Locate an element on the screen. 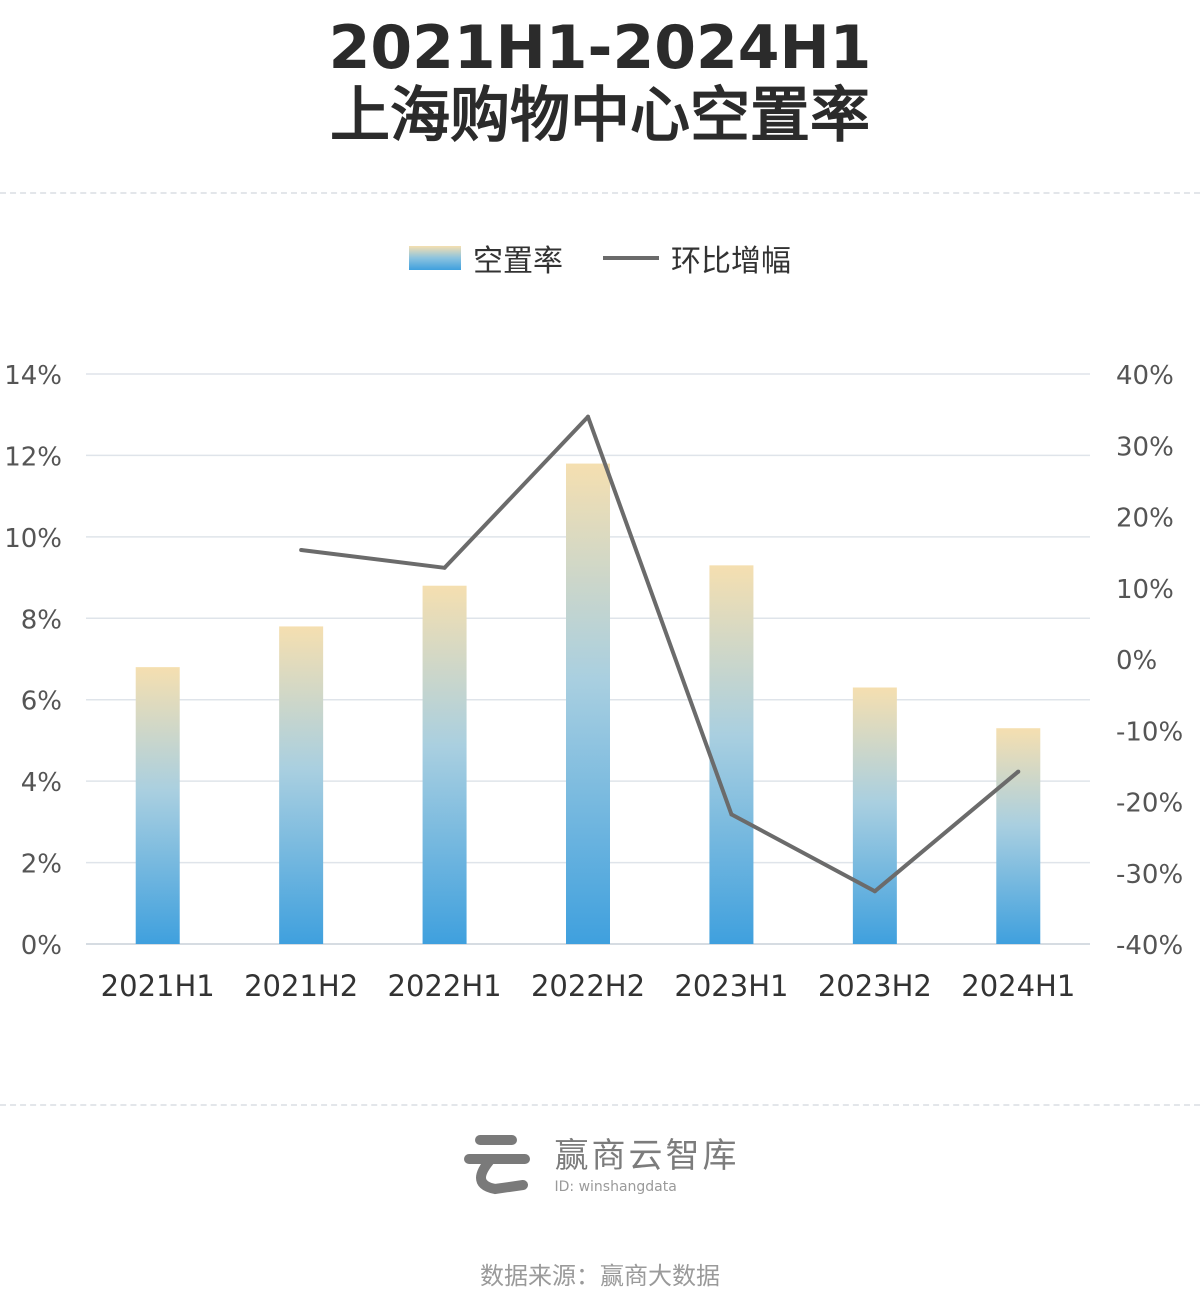 This screenshot has width=1200, height=1303. right-tick-label: 40% is located at coordinates (1145, 376).